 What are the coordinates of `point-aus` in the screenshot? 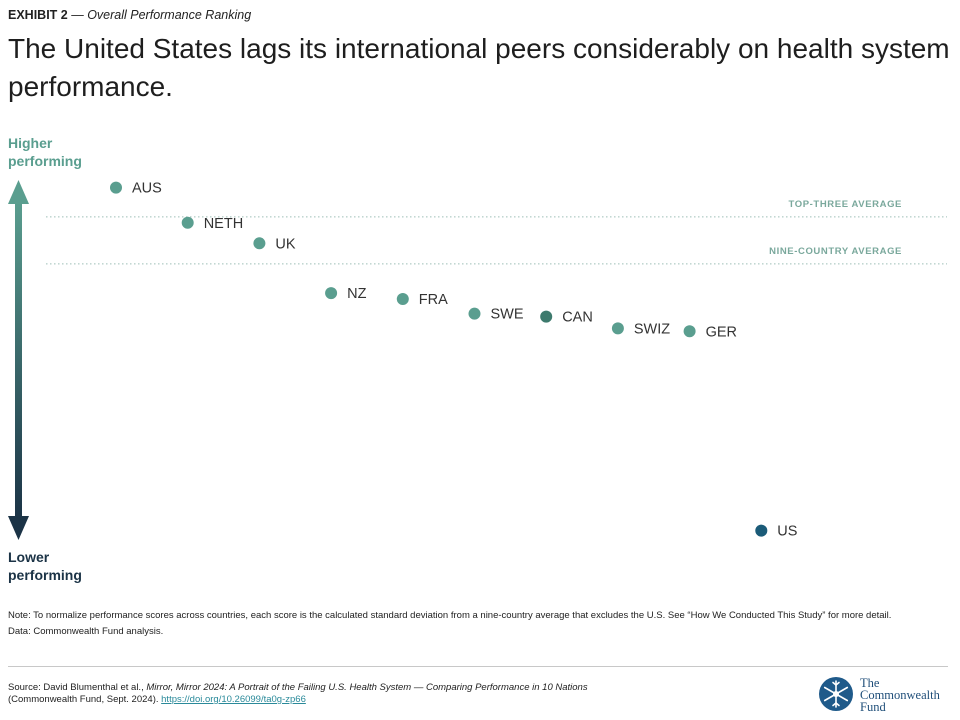 It's located at (116, 187).